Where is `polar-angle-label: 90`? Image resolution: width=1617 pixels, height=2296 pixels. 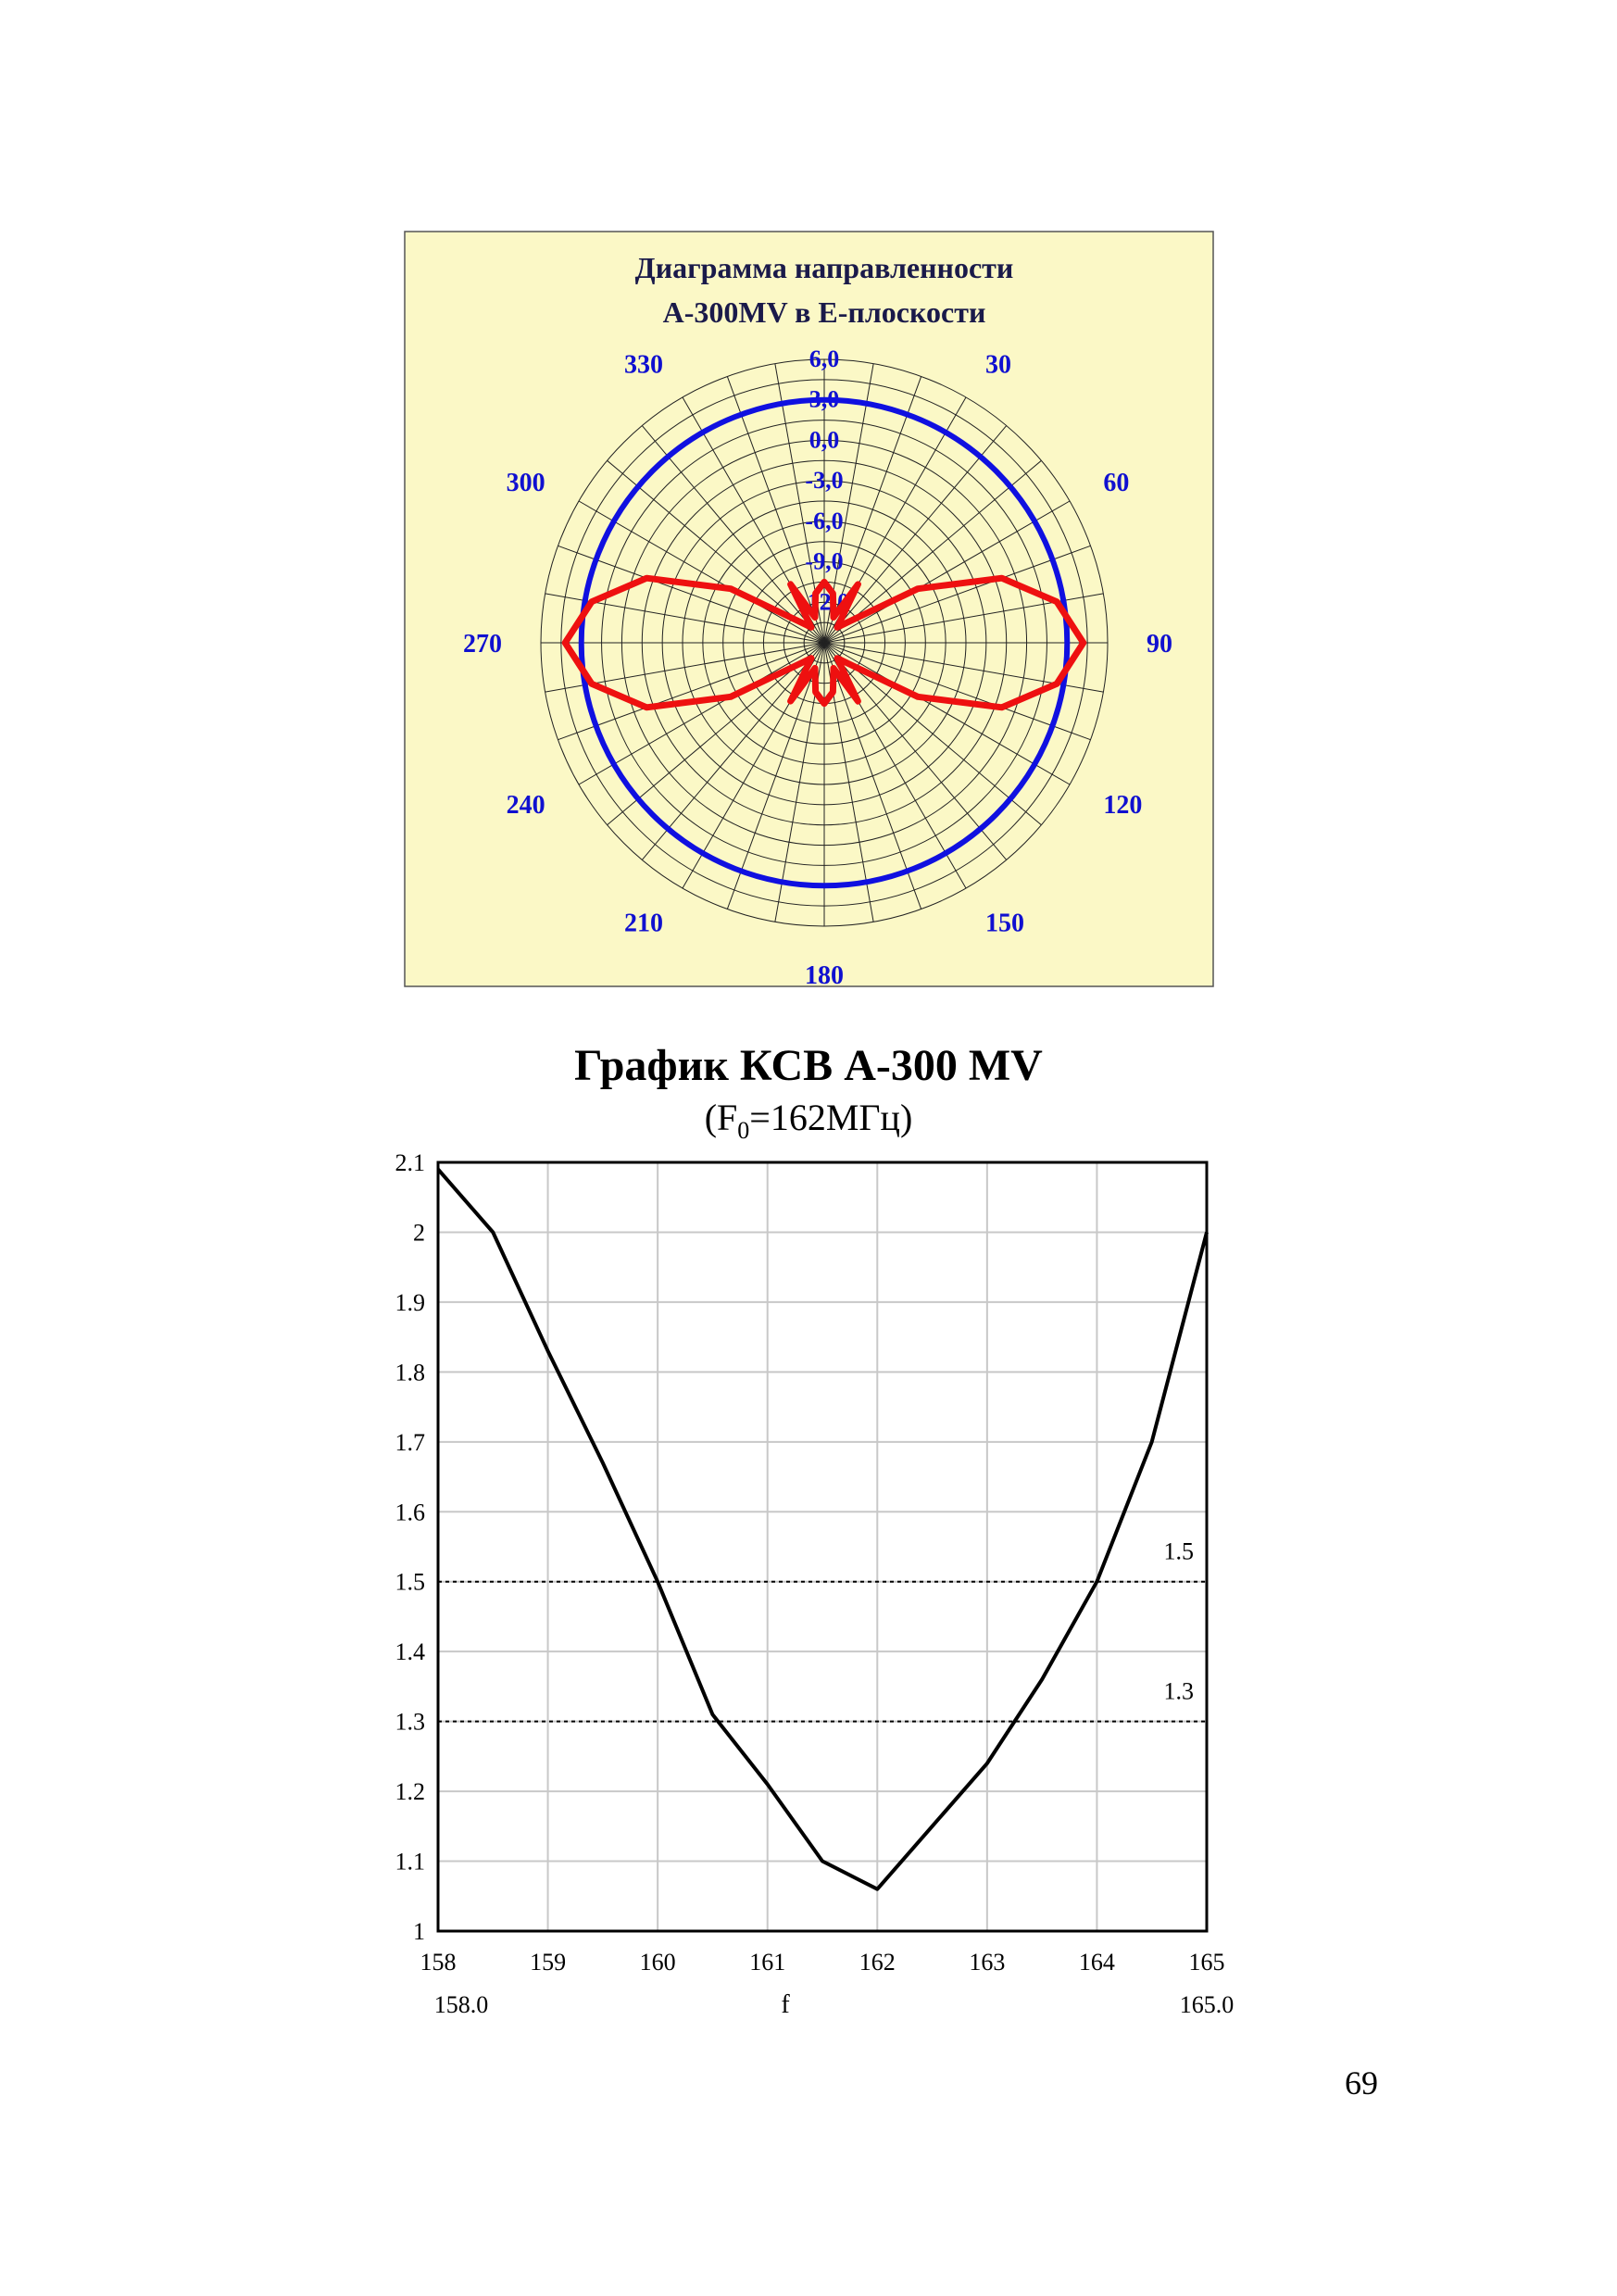
polar-angle-label: 90 is located at coordinates (1159, 644).